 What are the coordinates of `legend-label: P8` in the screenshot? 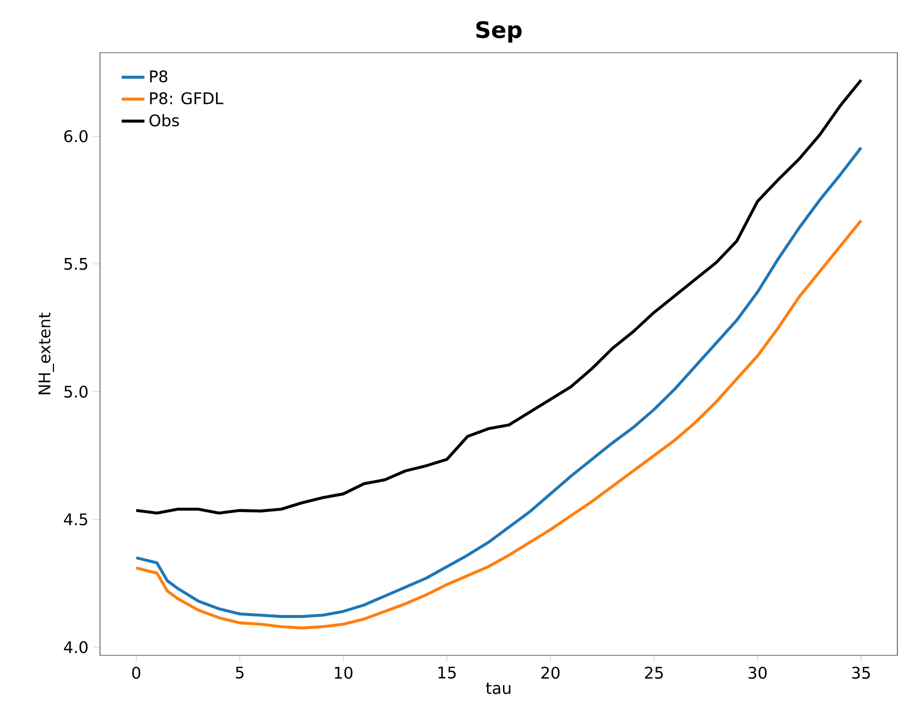 It's located at (159, 76).